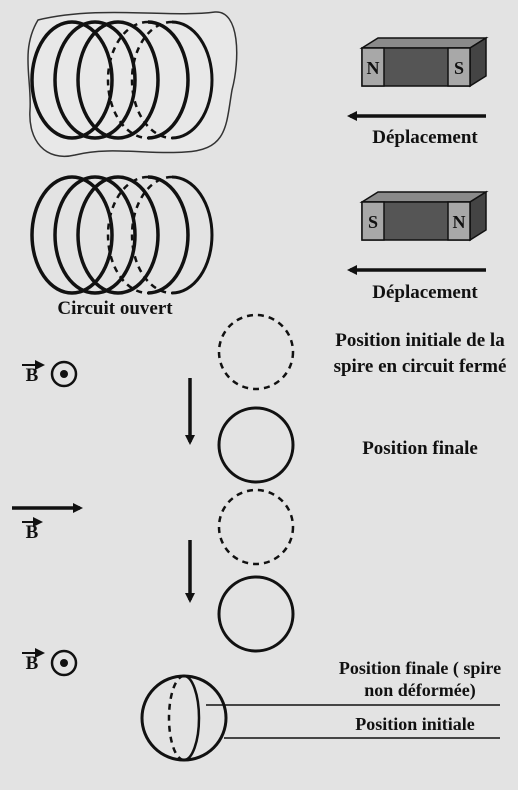 The height and width of the screenshot is (790, 518). What do you see at coordinates (420, 679) in the screenshot?
I see `final-position-undeformed-label: Position finale ( spire non déformée)` at bounding box center [420, 679].